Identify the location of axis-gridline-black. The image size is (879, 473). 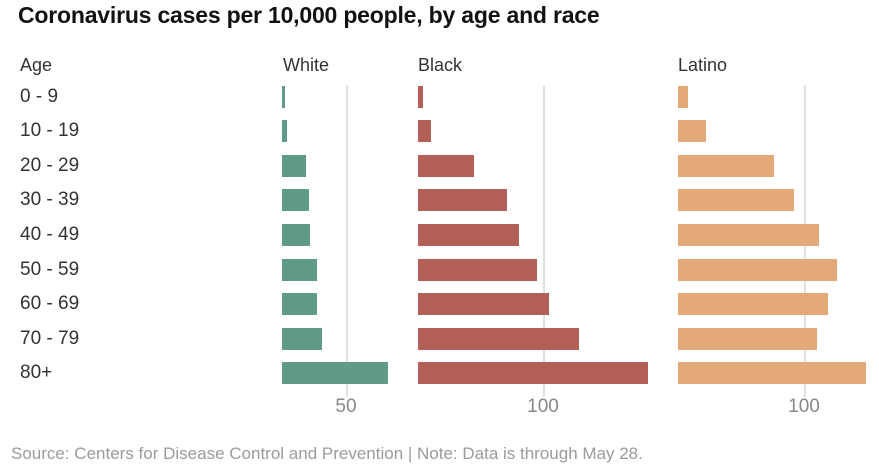
(544, 241).